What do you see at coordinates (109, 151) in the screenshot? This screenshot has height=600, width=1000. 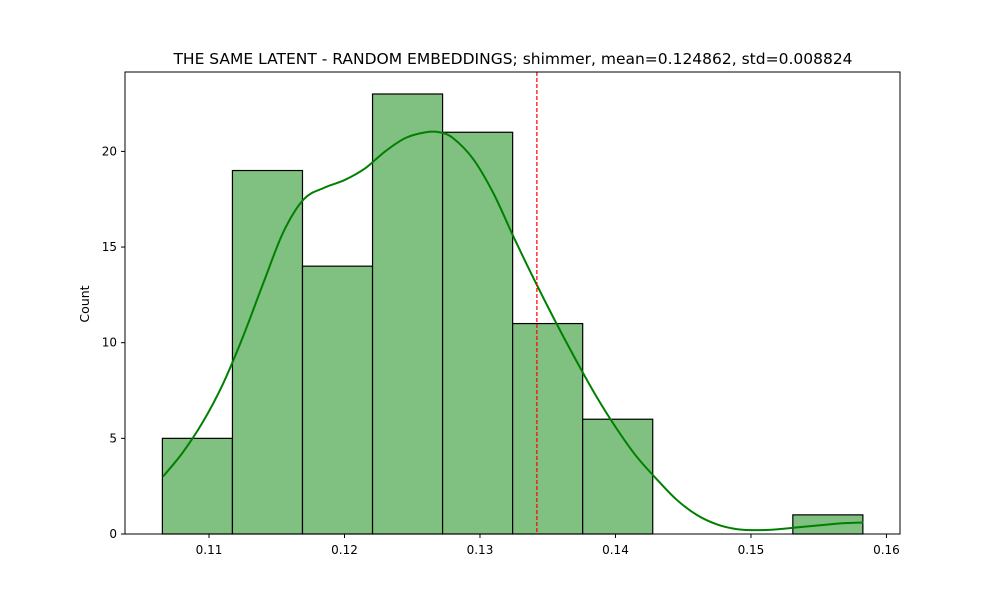 I see `y-tick-label: 20` at bounding box center [109, 151].